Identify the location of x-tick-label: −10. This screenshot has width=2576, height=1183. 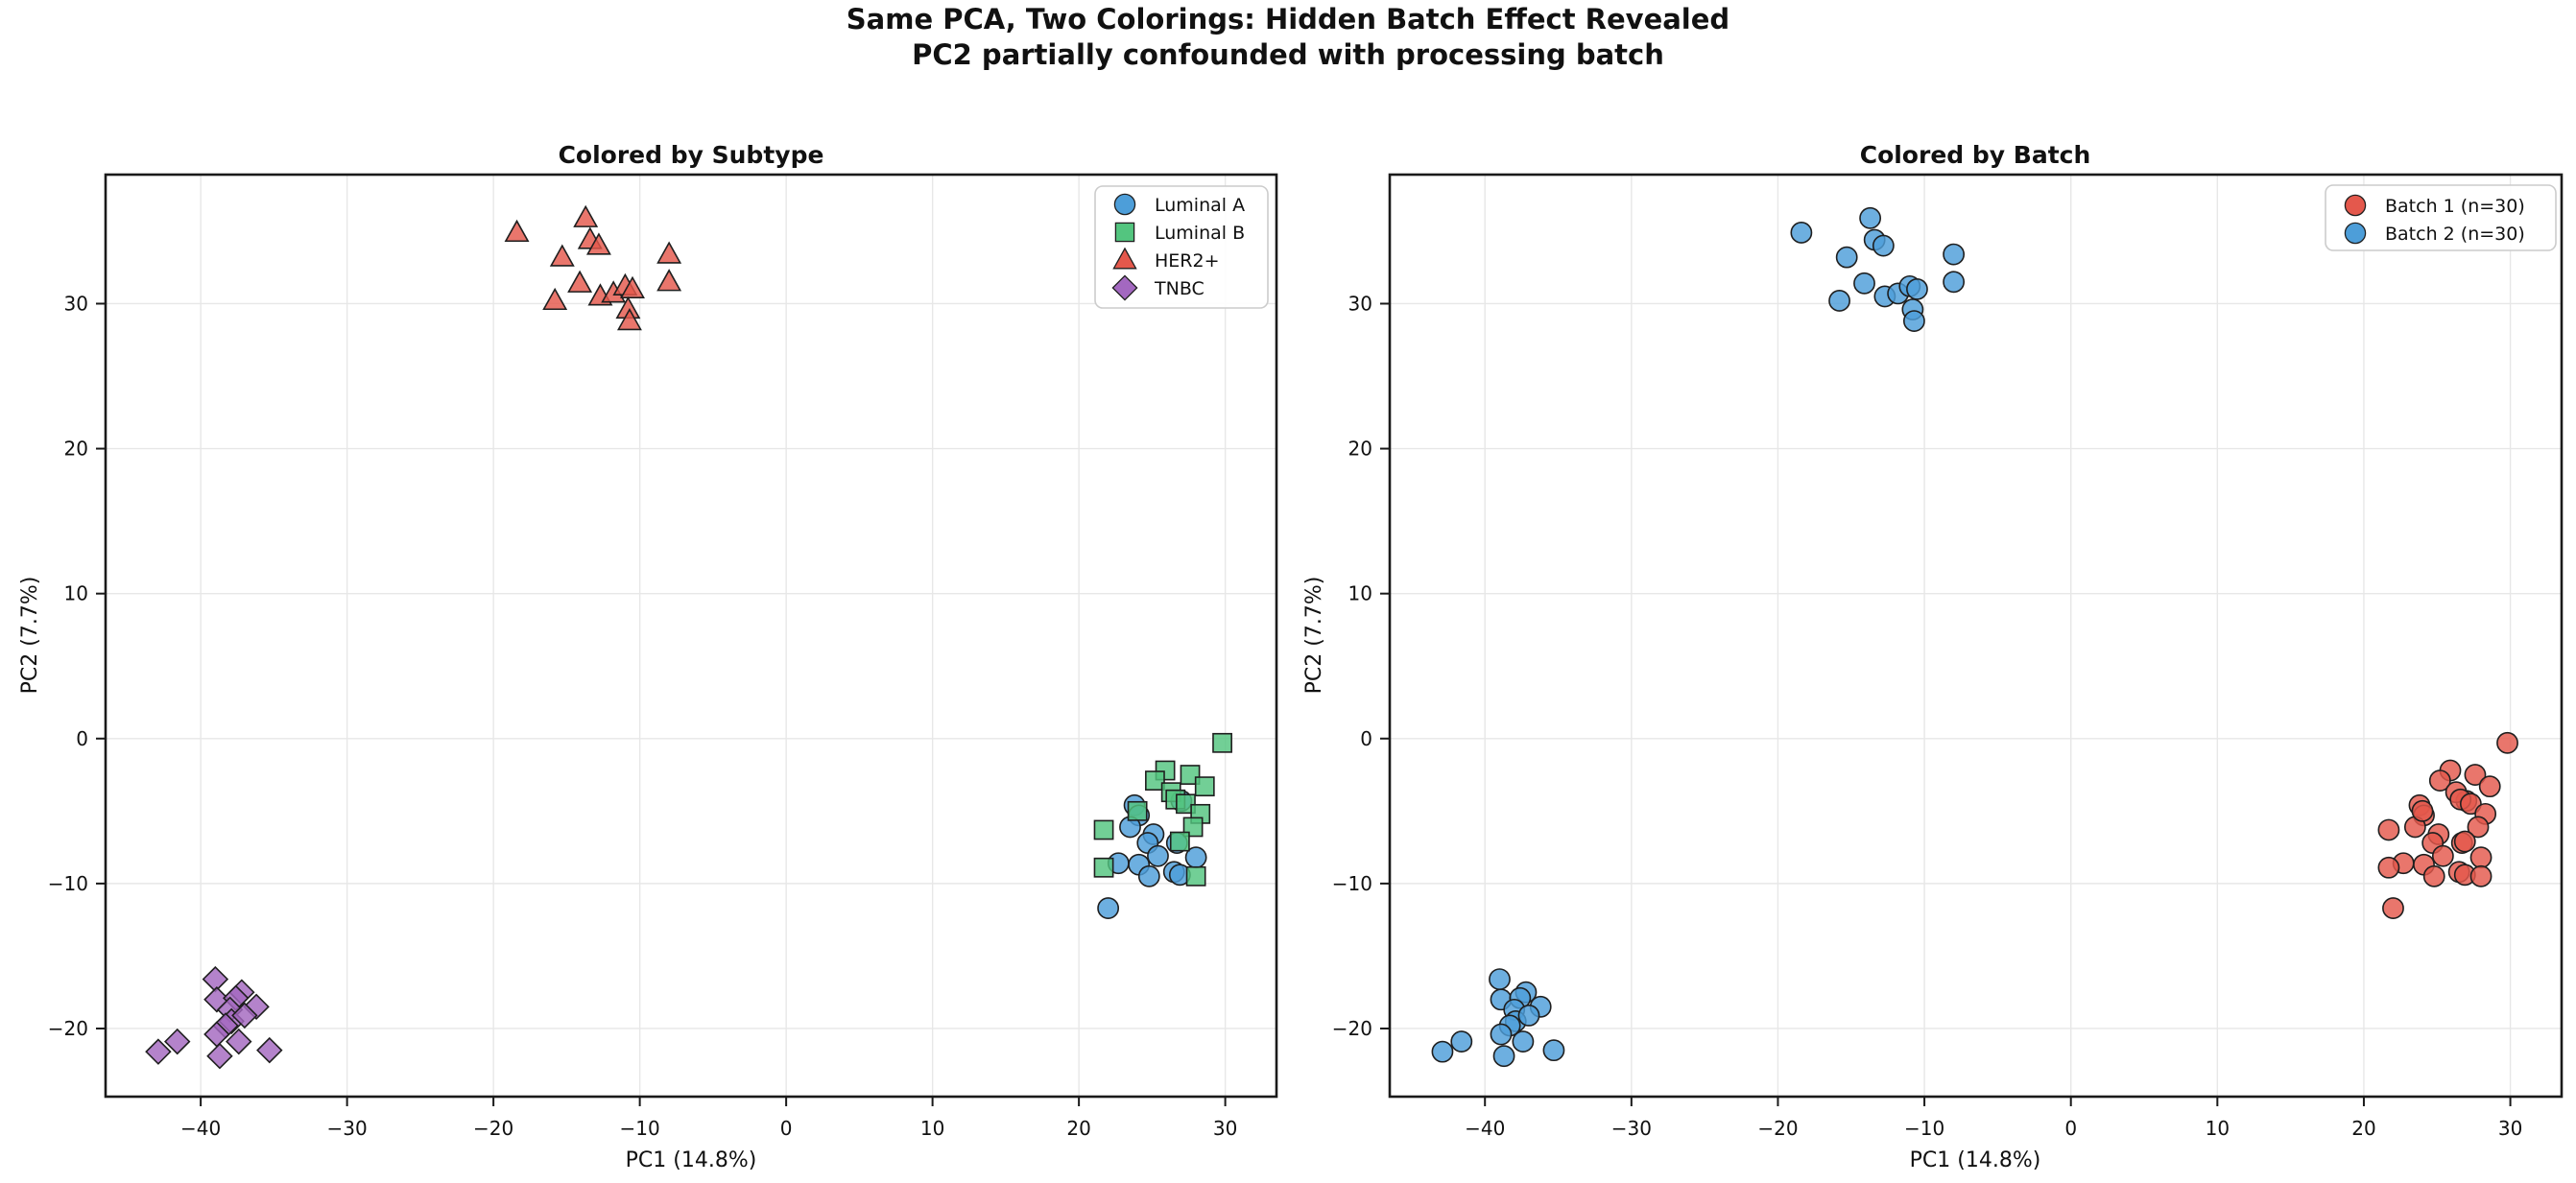
(1924, 1128).